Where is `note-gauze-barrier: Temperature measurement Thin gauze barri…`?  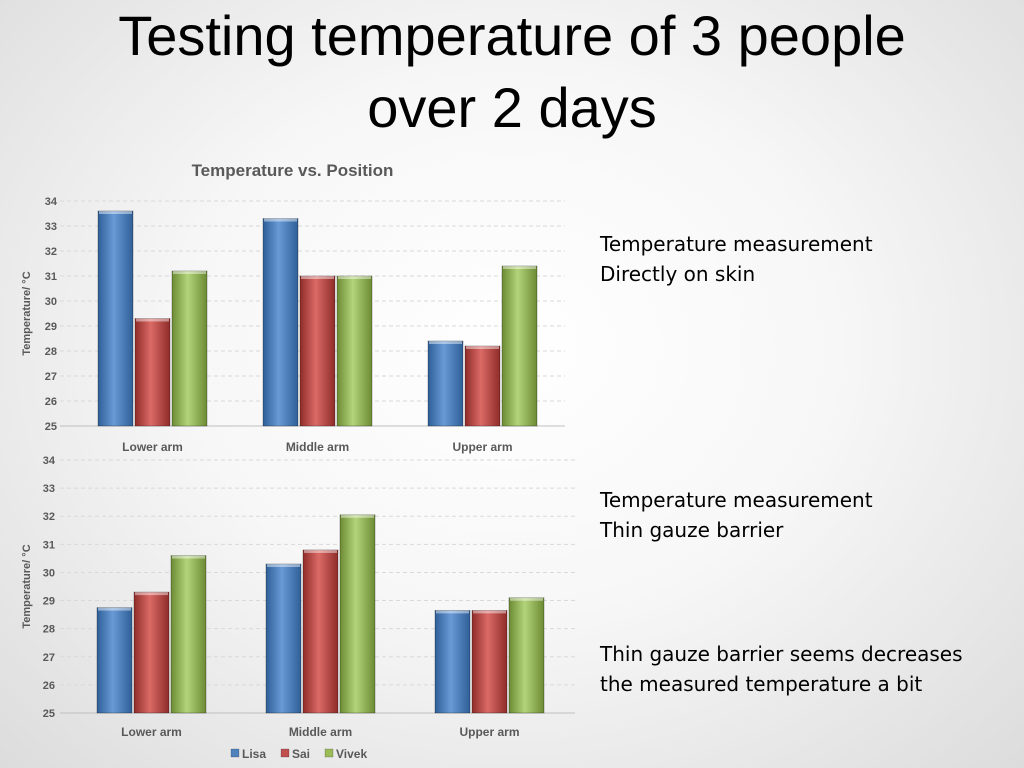
note-gauze-barrier: Temperature measurement Thin gauze barri… is located at coordinates (736, 515).